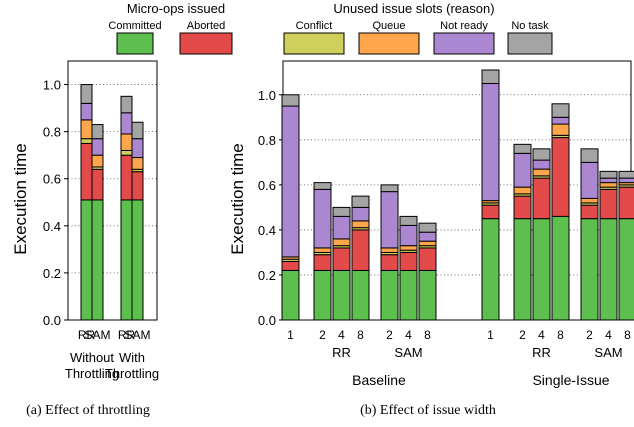  I want to click on panel-a-group-label: With, so click(132, 357).